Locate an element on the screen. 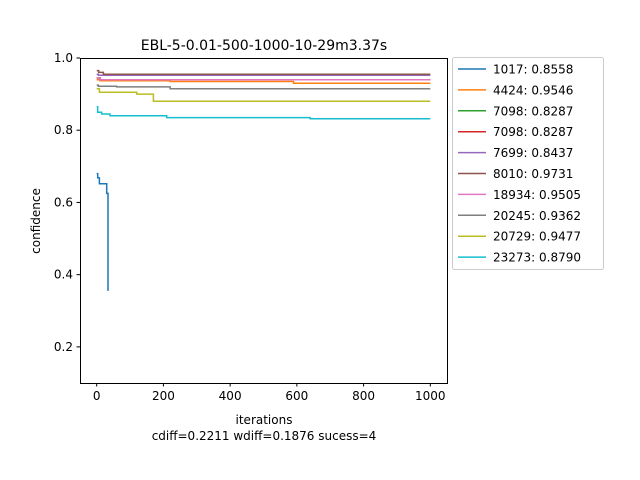 The width and height of the screenshot is (640, 480). chart-title: EBL-5-0.01-500-1000-10-29m3.37s is located at coordinates (264, 46).